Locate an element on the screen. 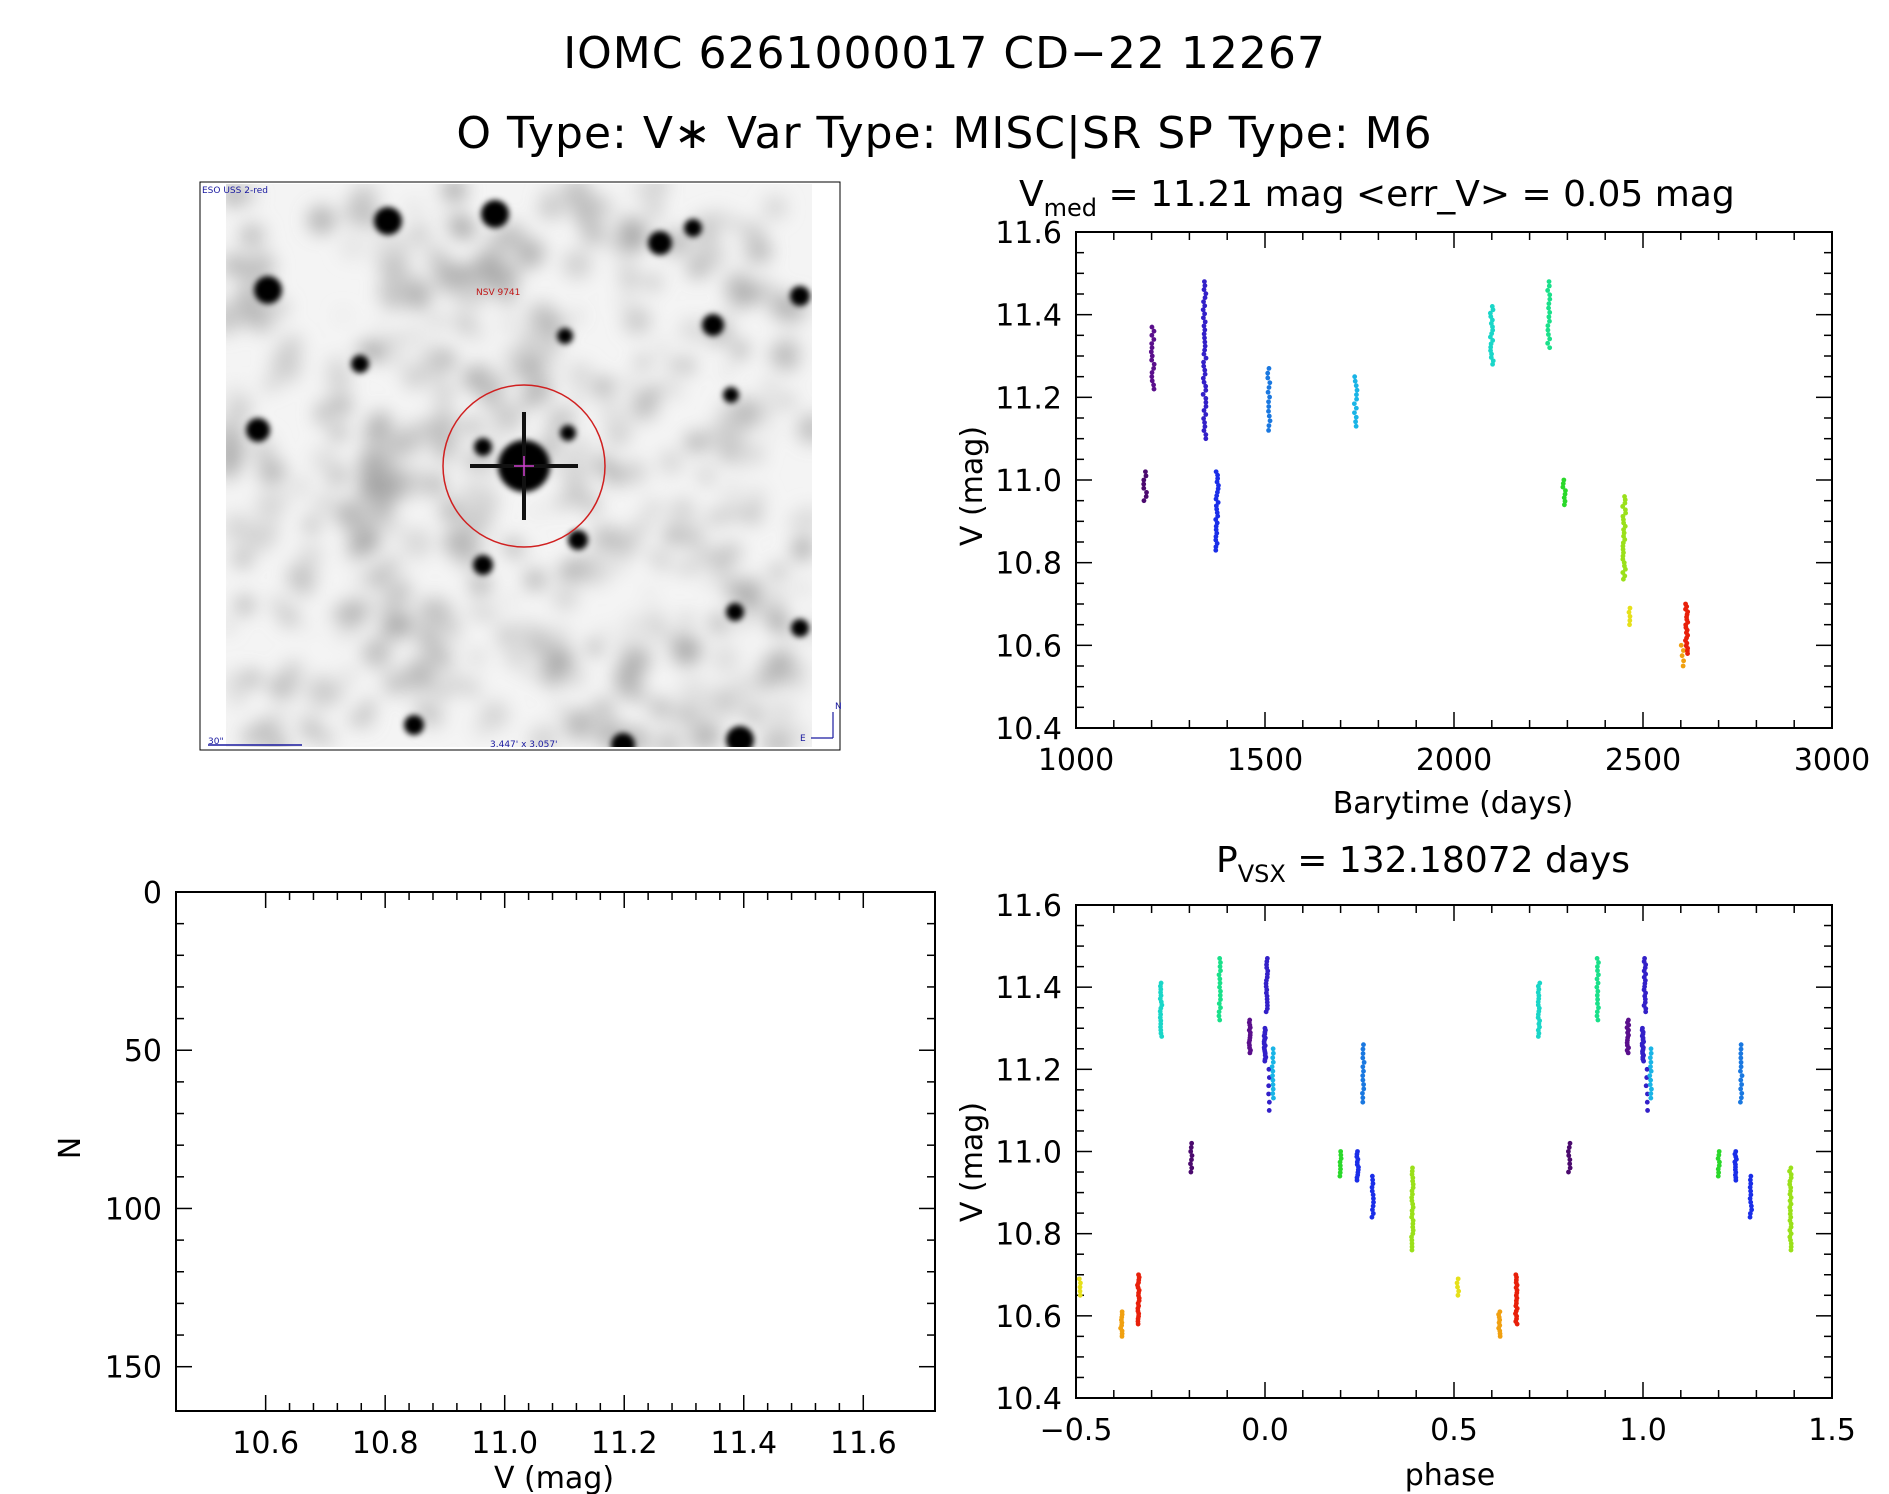 The width and height of the screenshot is (1889, 1494). svg-text: N is located at coordinates (838, 707).